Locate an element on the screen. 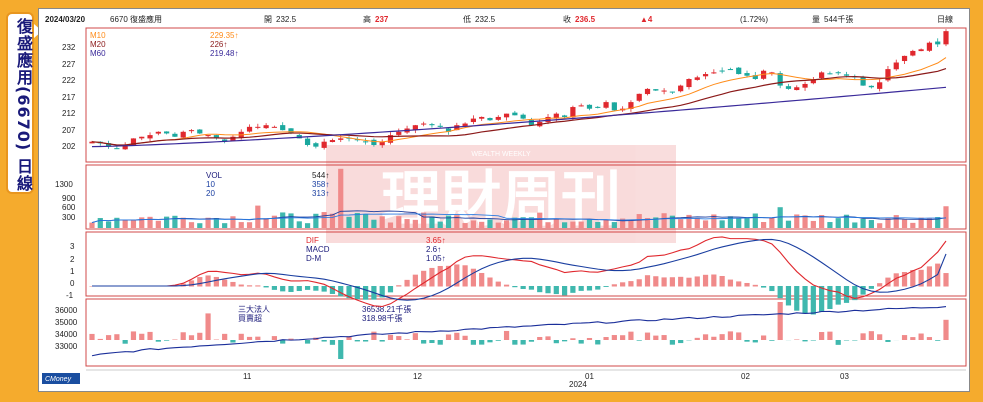 The height and width of the screenshot is (402, 983). price-tick: 217 is located at coordinates (69, 97).